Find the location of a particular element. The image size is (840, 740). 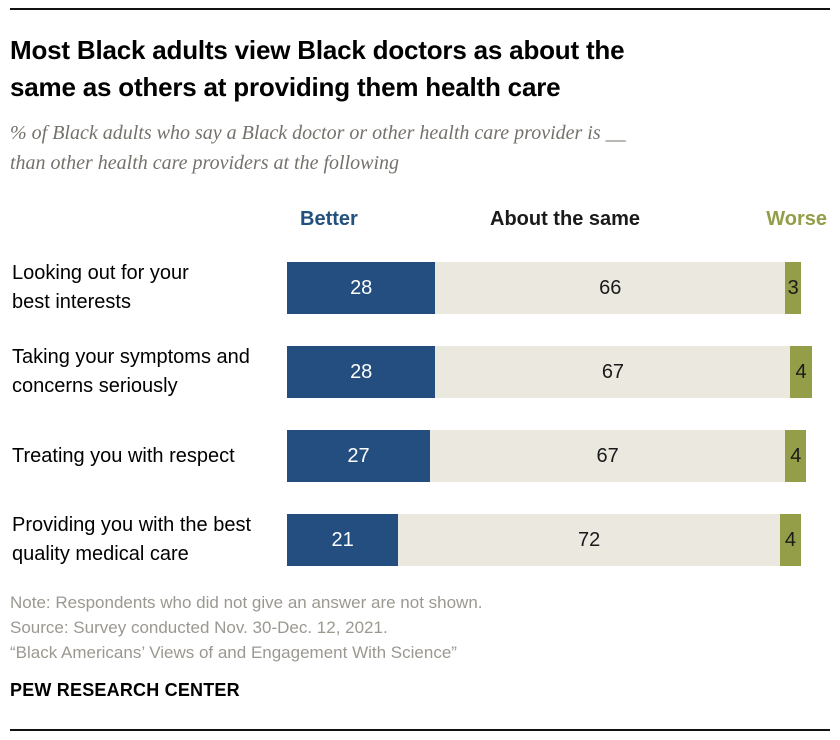

bar-segment-better: 21 is located at coordinates (343, 540).